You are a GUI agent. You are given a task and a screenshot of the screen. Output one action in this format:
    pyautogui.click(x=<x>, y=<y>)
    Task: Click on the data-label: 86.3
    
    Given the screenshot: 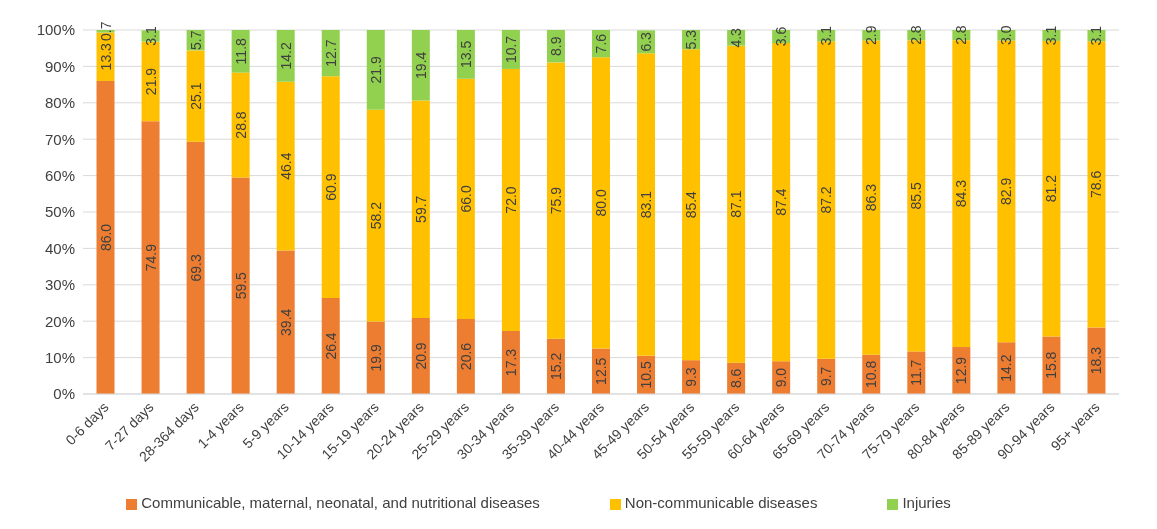 What is the action you would take?
    pyautogui.click(x=871, y=197)
    